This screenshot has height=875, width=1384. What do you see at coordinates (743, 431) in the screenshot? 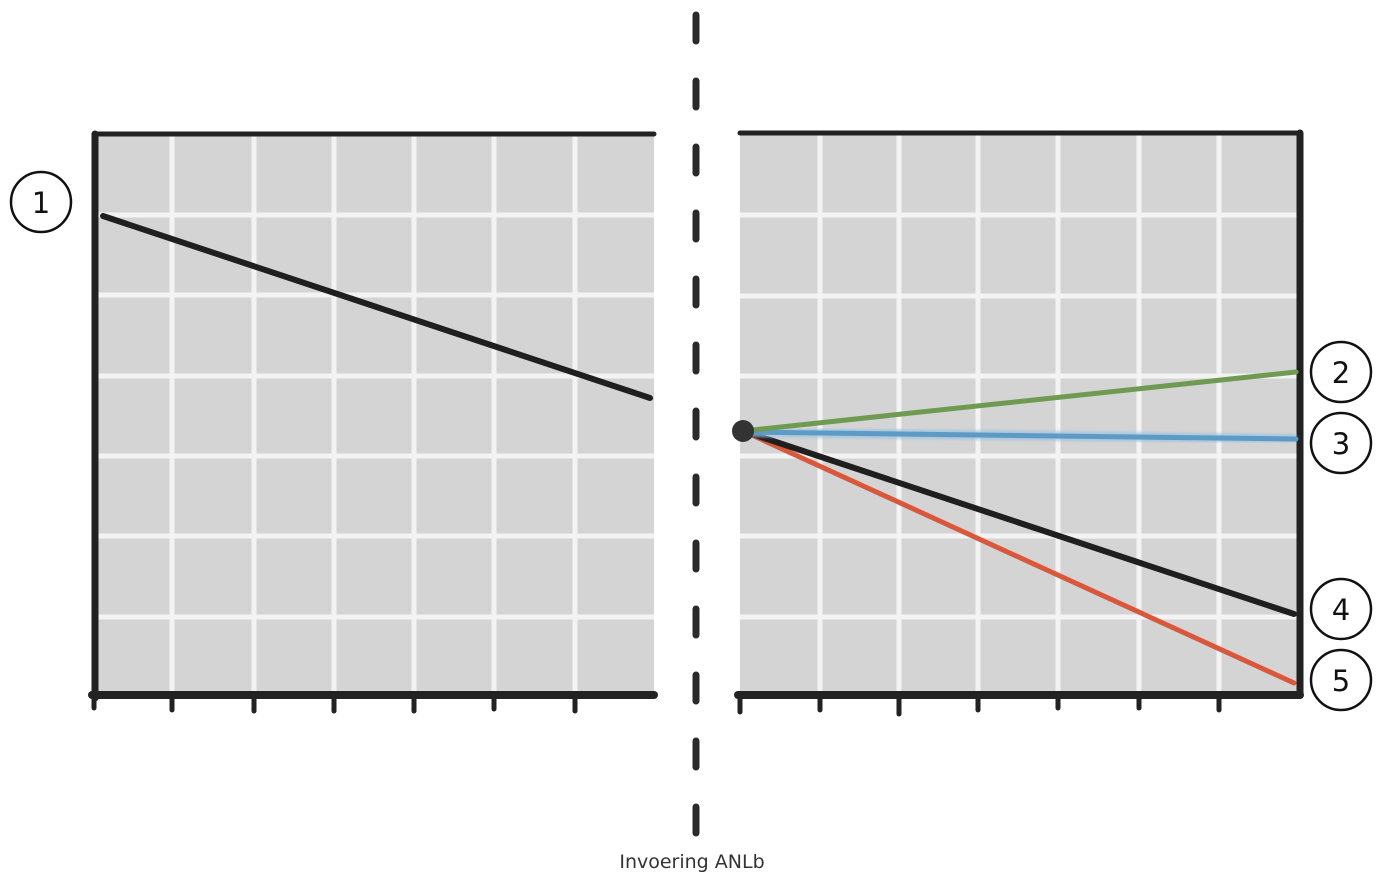
I see `start-point-dot` at bounding box center [743, 431].